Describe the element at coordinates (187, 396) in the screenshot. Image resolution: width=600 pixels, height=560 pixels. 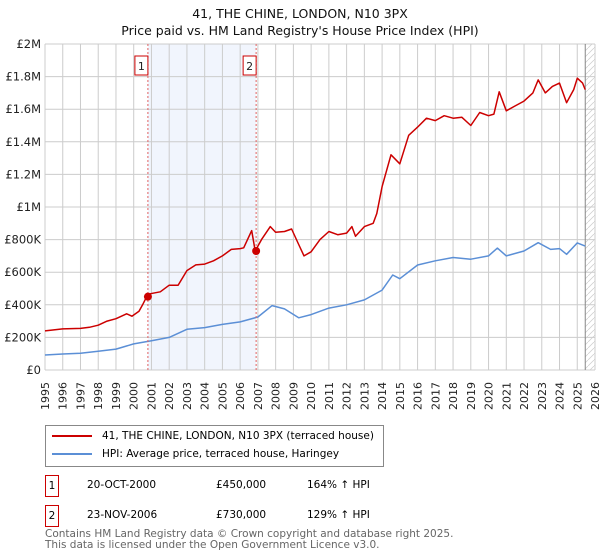
I see `x-tick-label: 2003` at that location.